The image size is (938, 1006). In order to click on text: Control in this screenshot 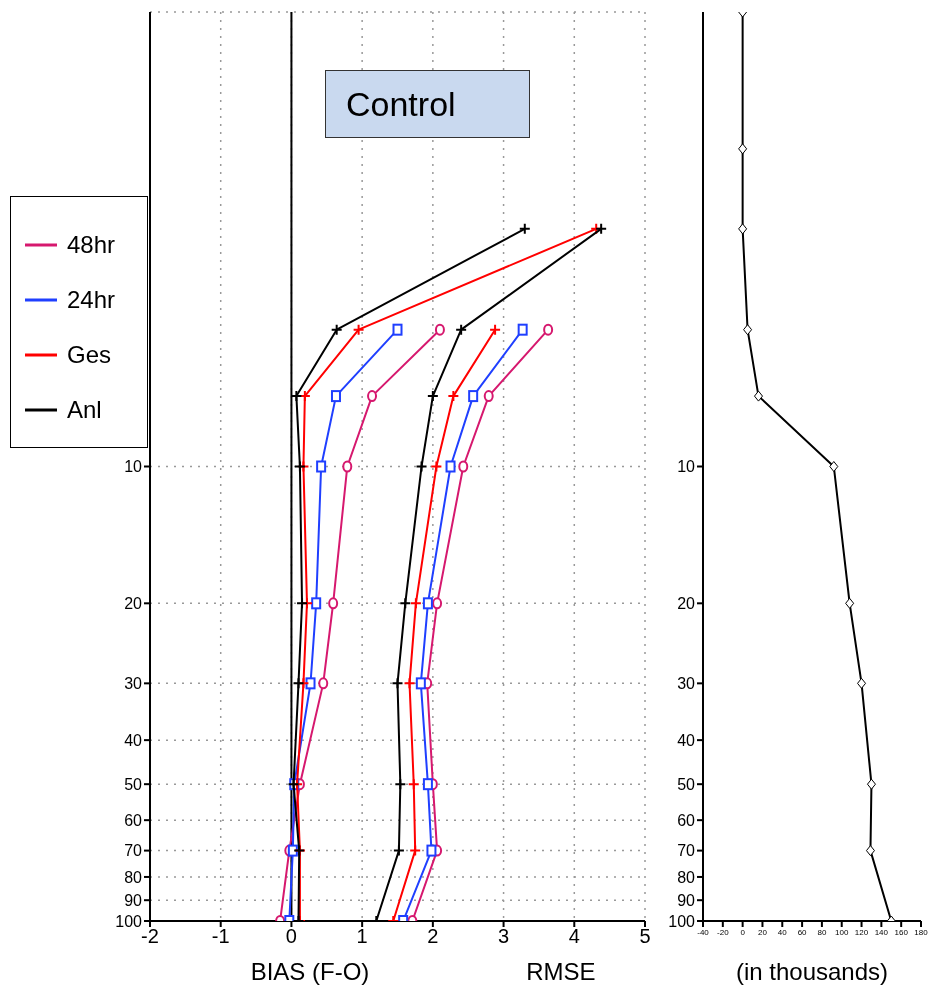, I will do `click(427, 104)`.